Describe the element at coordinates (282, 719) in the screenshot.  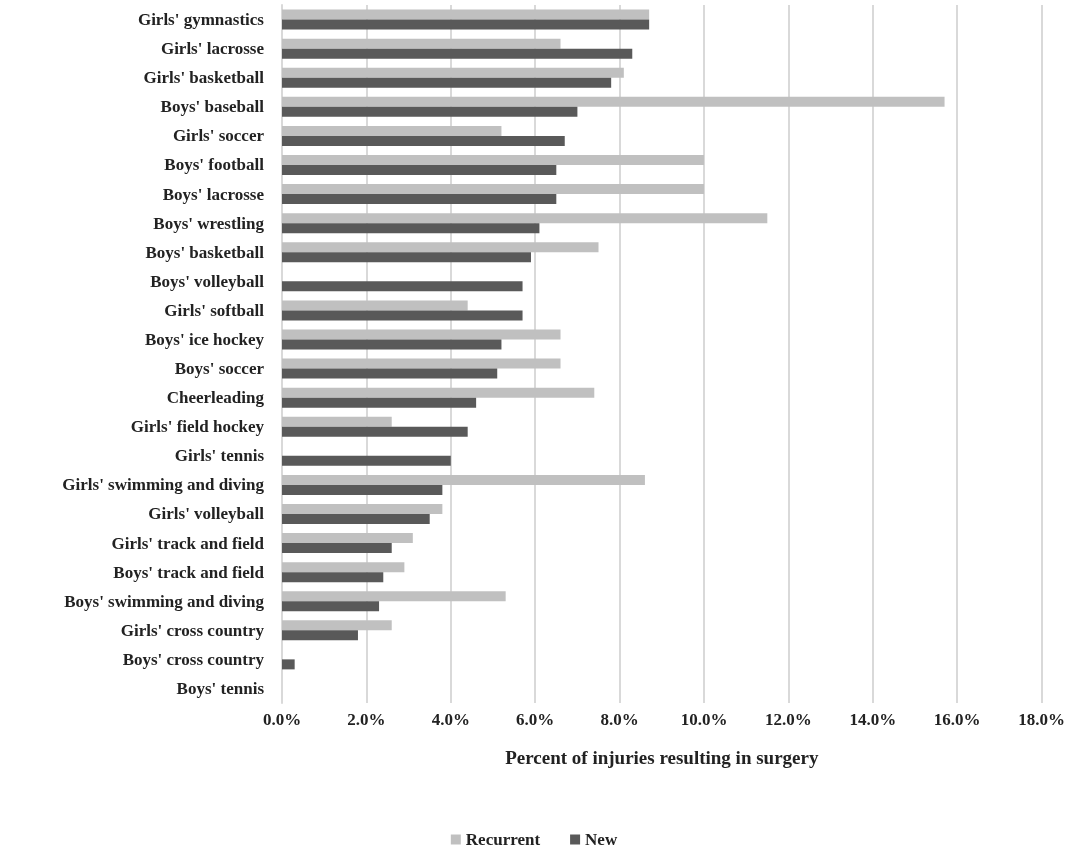
I see `x-tick-label: 0.0%` at that location.